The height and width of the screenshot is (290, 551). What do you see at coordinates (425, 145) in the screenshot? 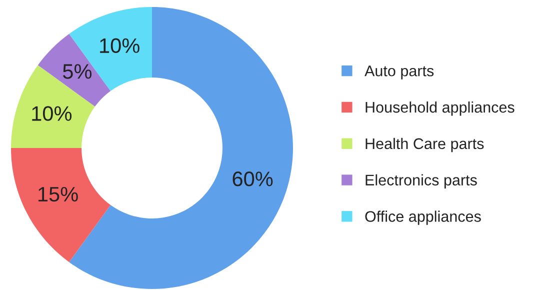
I see `legend-label: Health Care parts` at bounding box center [425, 145].